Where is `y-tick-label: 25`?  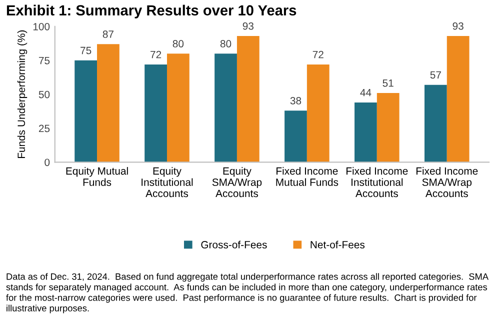 y-tick-label: 25 is located at coordinates (44, 128).